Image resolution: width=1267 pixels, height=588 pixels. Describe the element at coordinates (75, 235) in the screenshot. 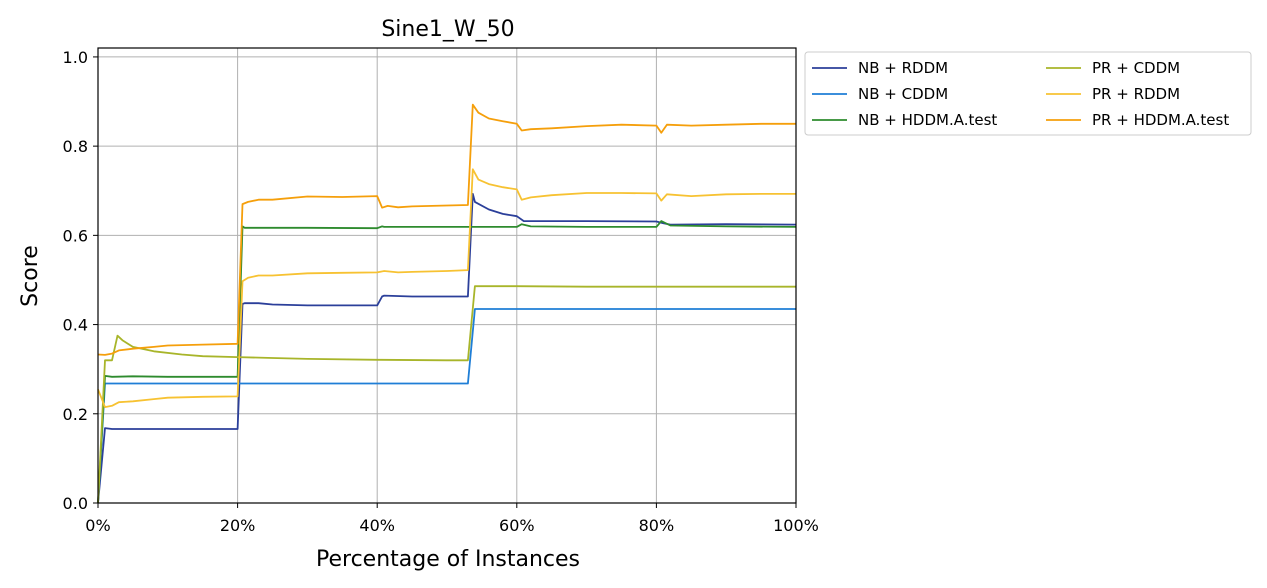

I see `y-tick-label: 0.6` at that location.